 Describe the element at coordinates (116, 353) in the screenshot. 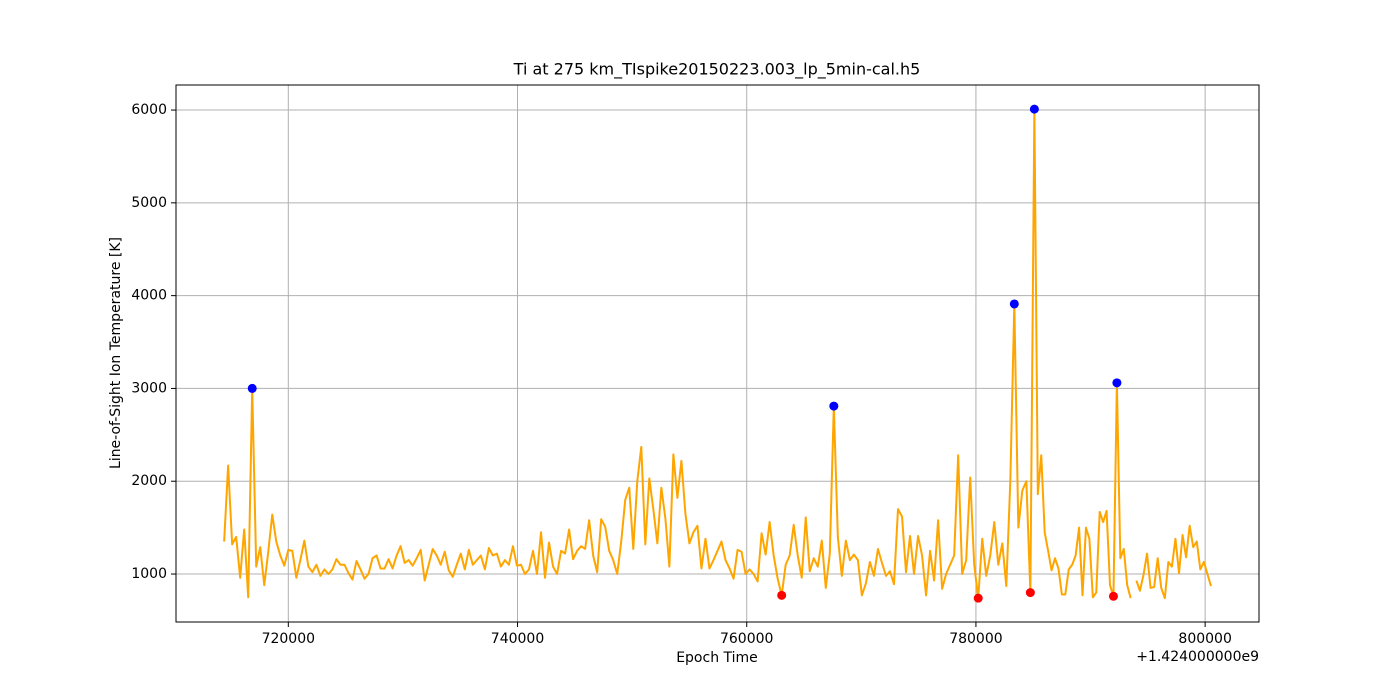

I see `y-axis-label: Line-of-Sight Ion Temperature [K]` at that location.